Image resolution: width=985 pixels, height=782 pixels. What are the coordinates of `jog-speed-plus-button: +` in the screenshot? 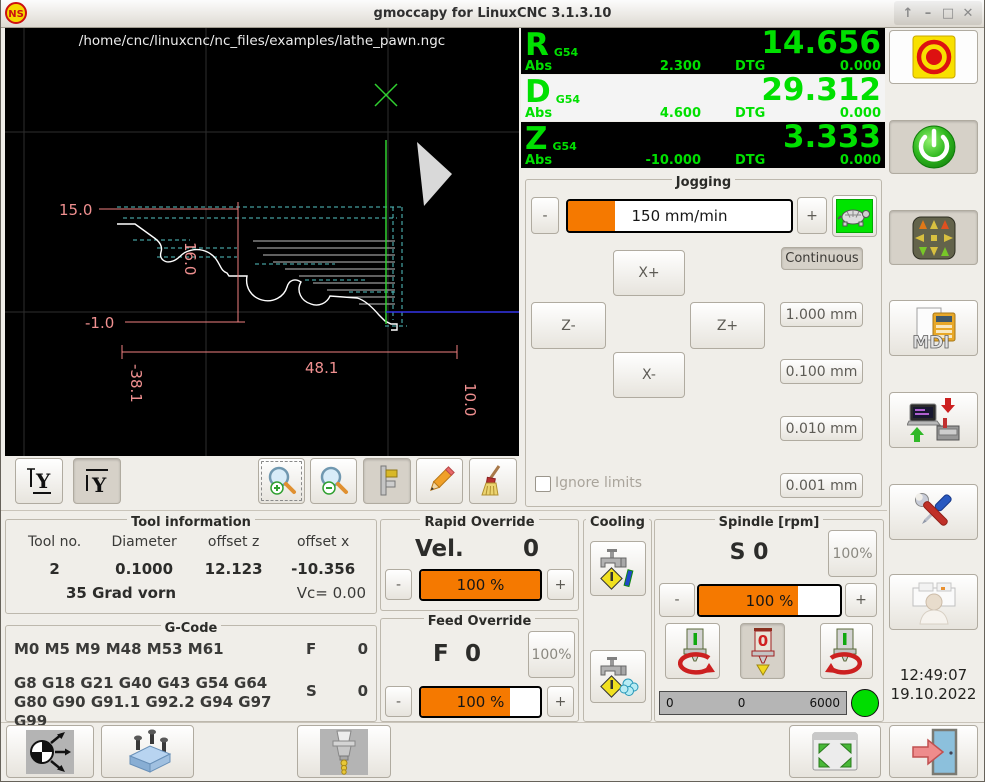 It's located at (812, 215).